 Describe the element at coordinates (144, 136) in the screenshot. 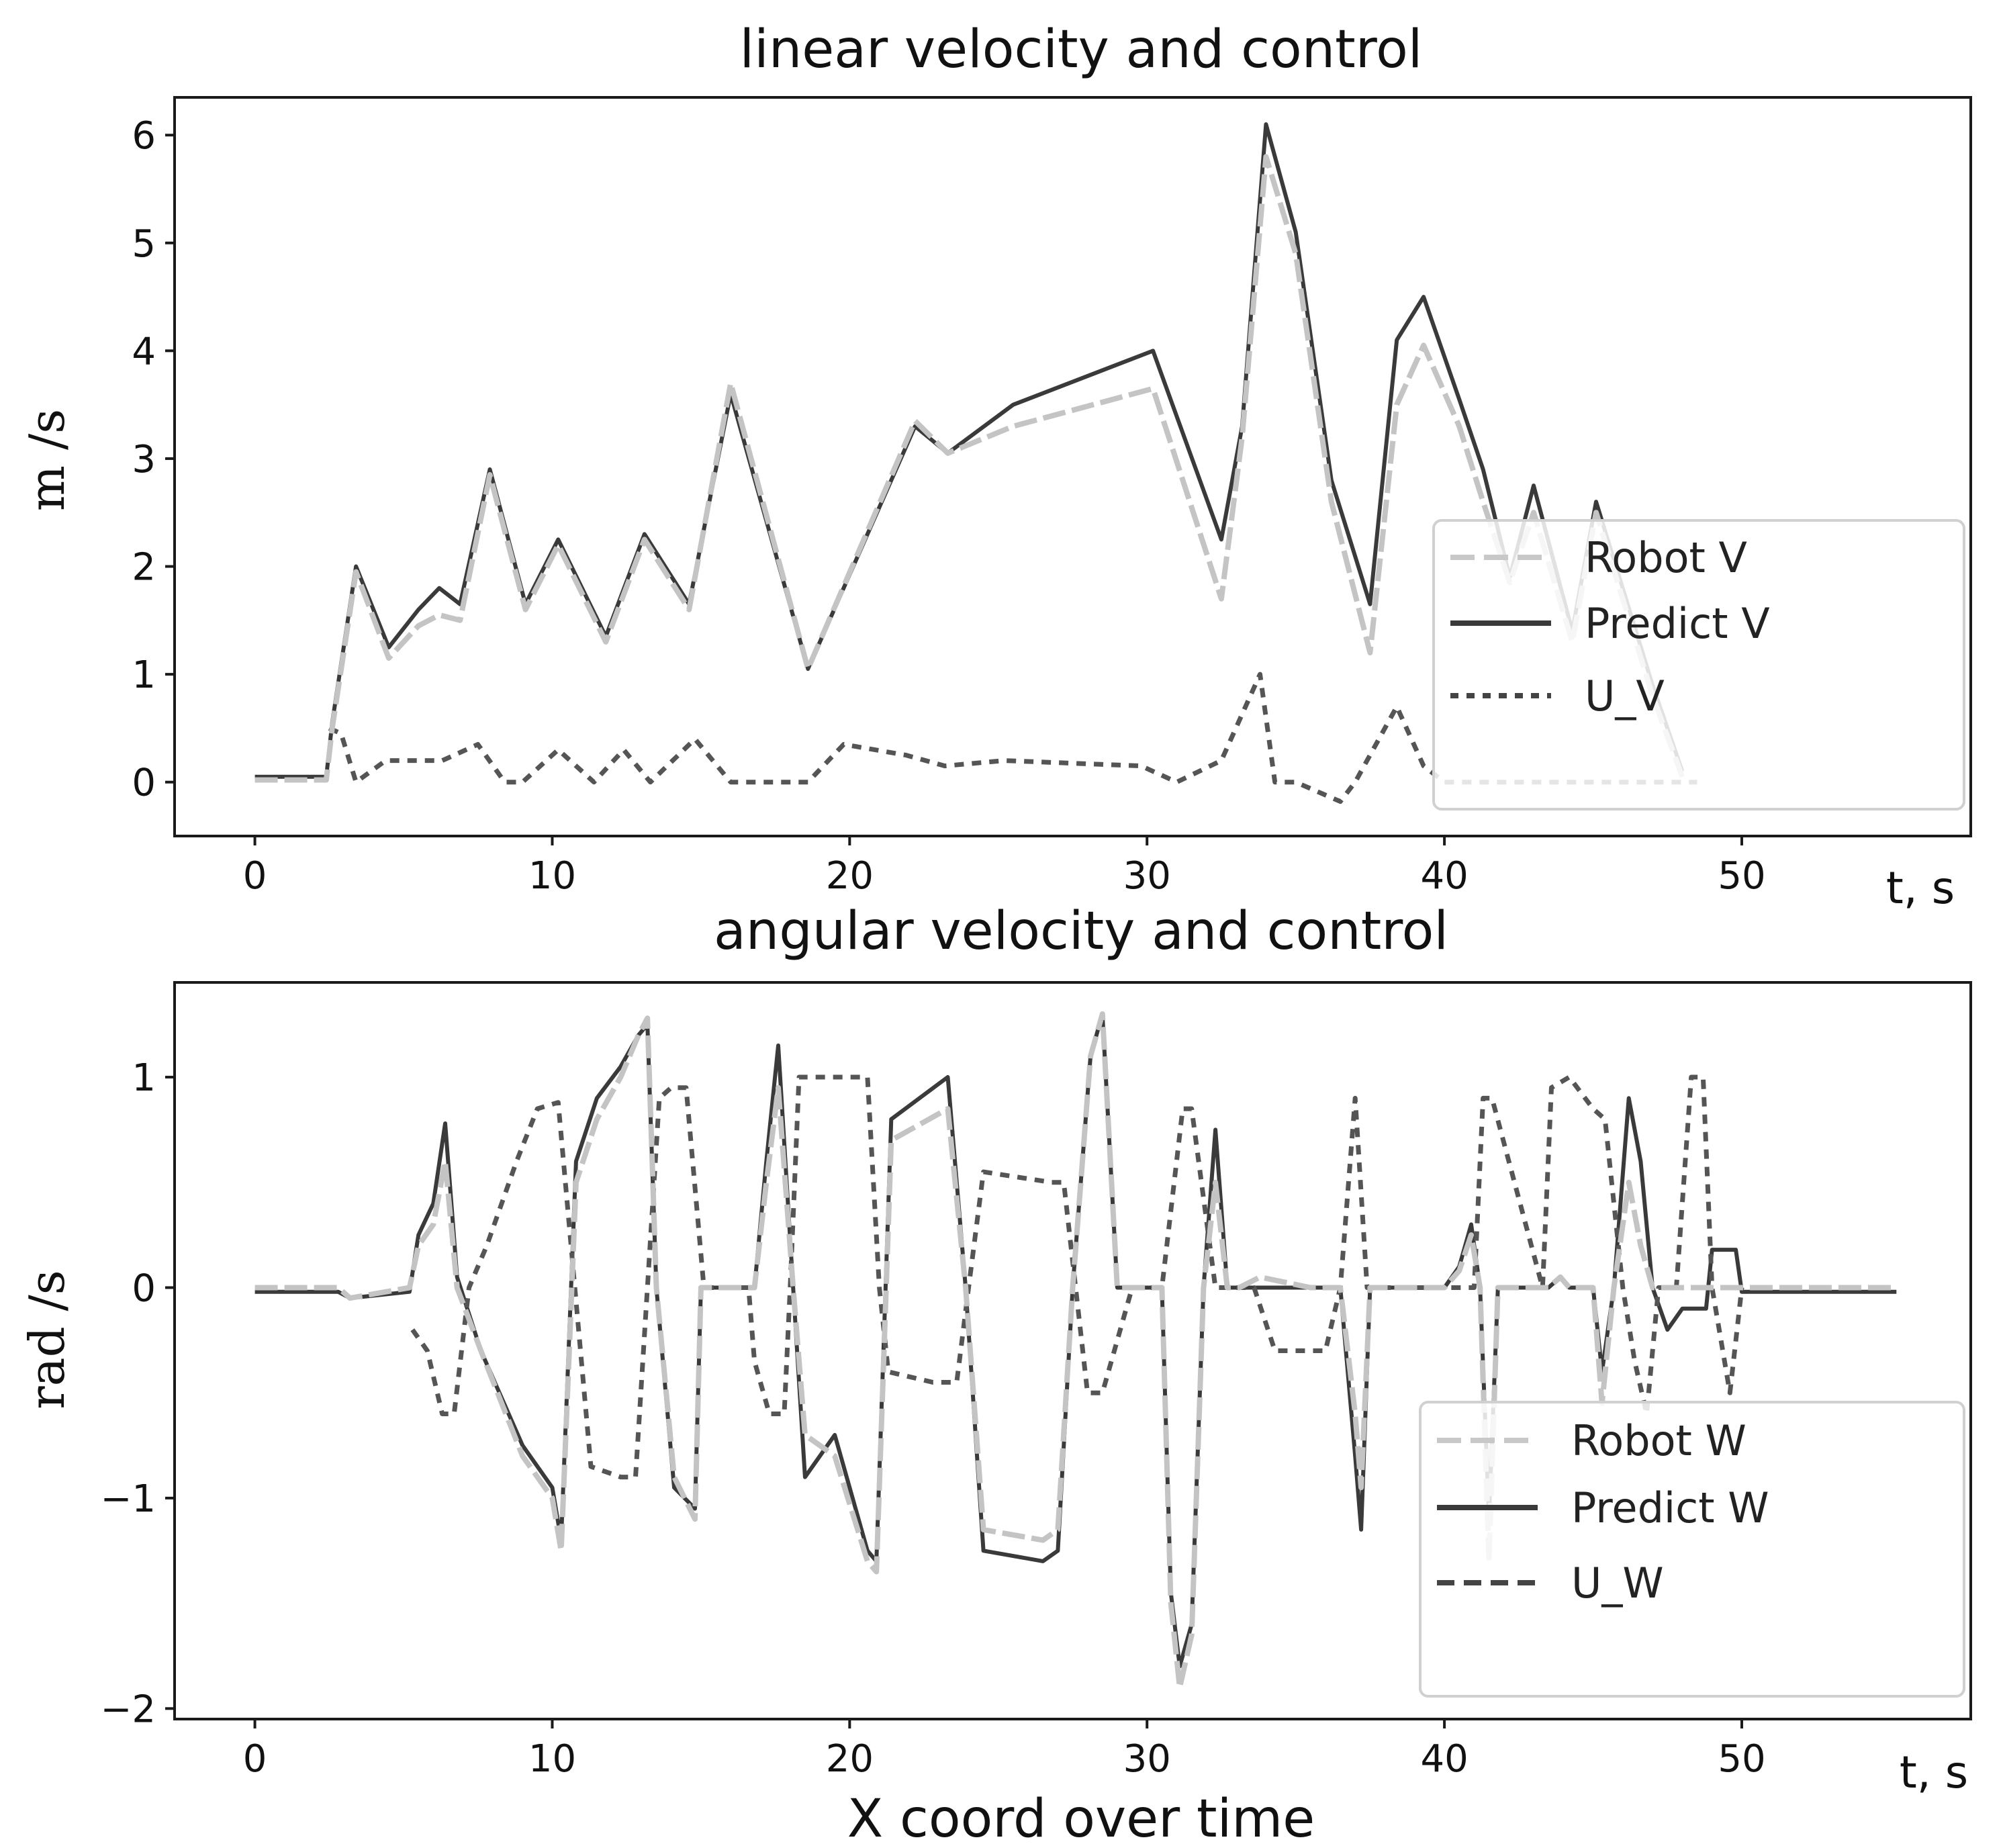

I see `y-tick-label: 6` at that location.